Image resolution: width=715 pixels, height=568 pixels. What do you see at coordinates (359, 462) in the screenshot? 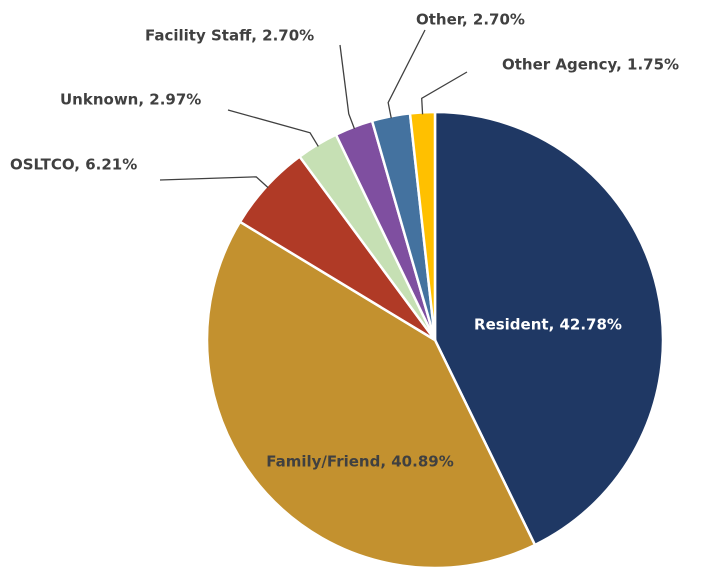
I see `data-label: Family/Friend, 40.89%` at bounding box center [359, 462].